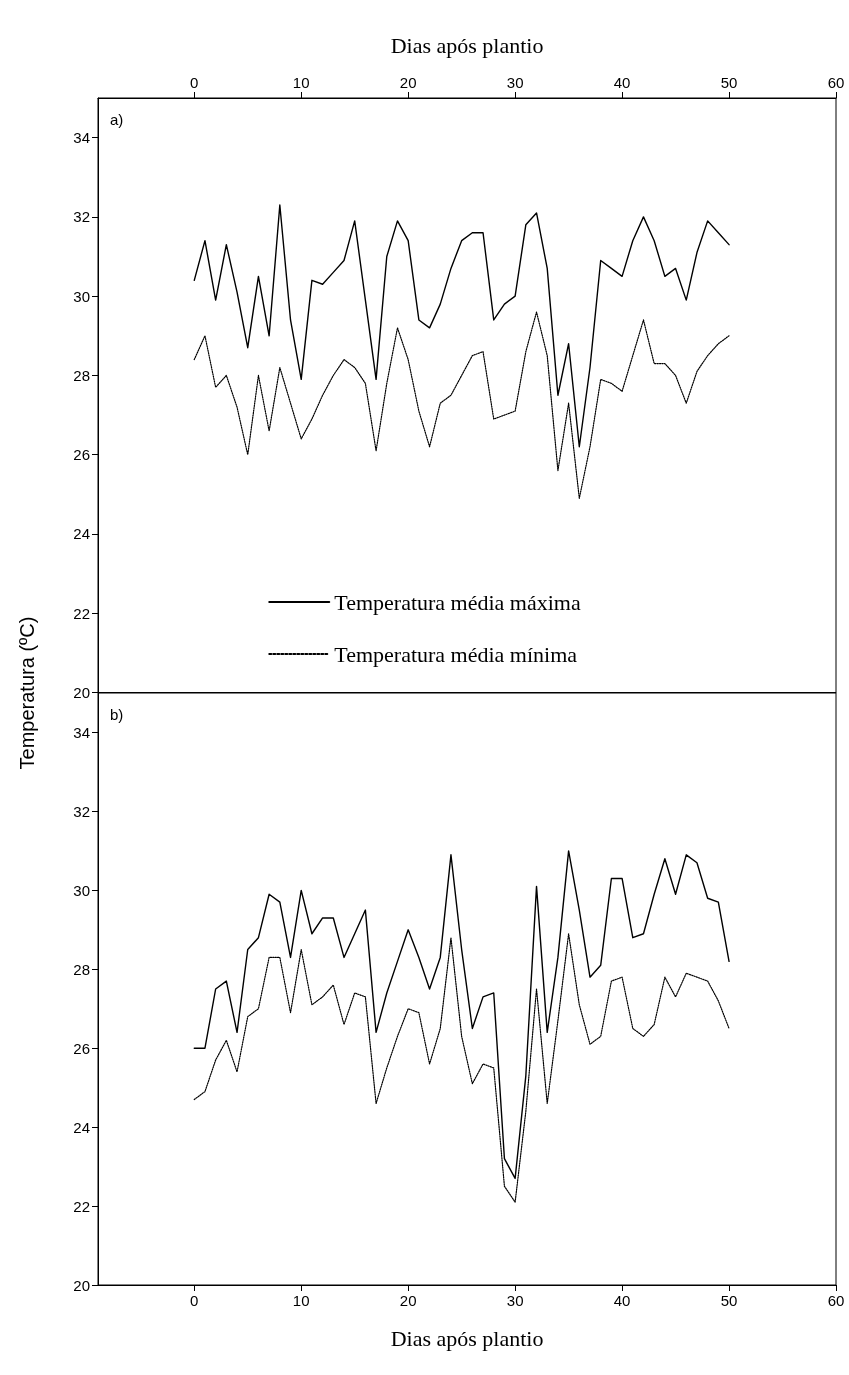 This screenshot has width=849, height=1375. I want to click on legend-label: Temperatura média máxima, so click(457, 602).